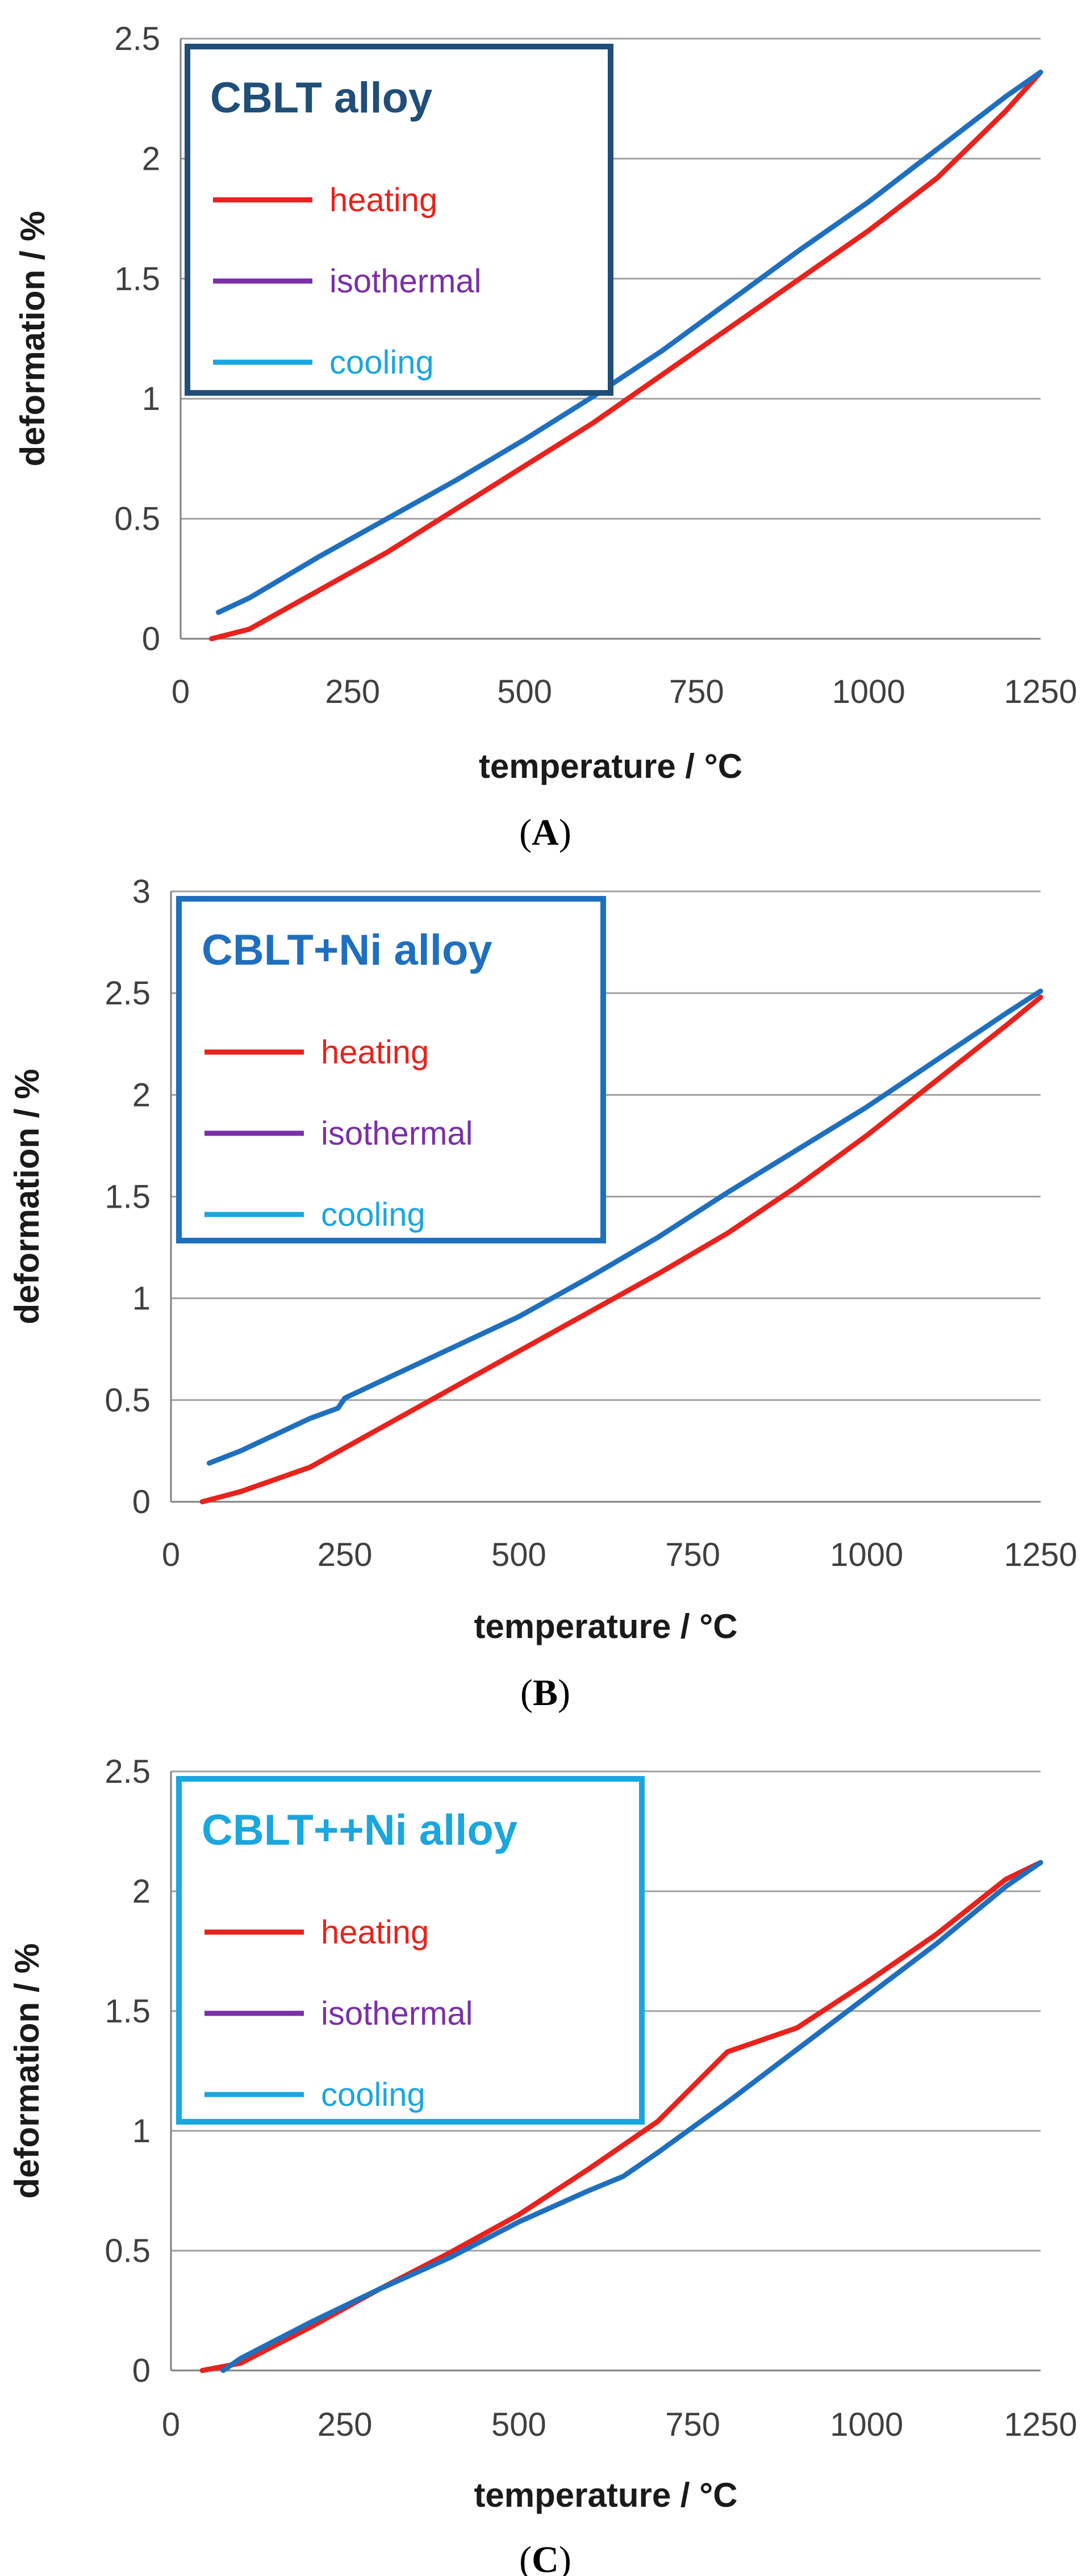 Image resolution: width=1090 pixels, height=2576 pixels. What do you see at coordinates (321, 98) in the screenshot?
I see `legend-title: CBLT alloy` at bounding box center [321, 98].